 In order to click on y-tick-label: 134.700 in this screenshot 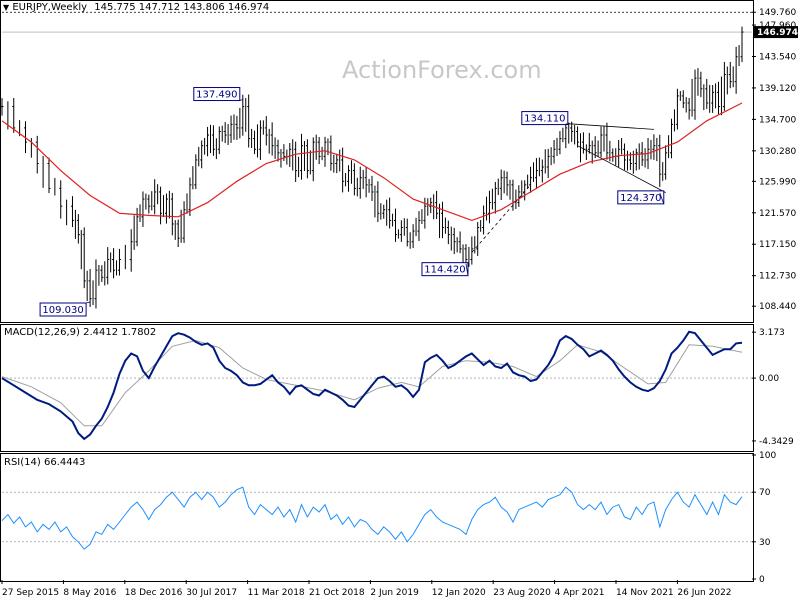, I will do `click(777, 120)`.